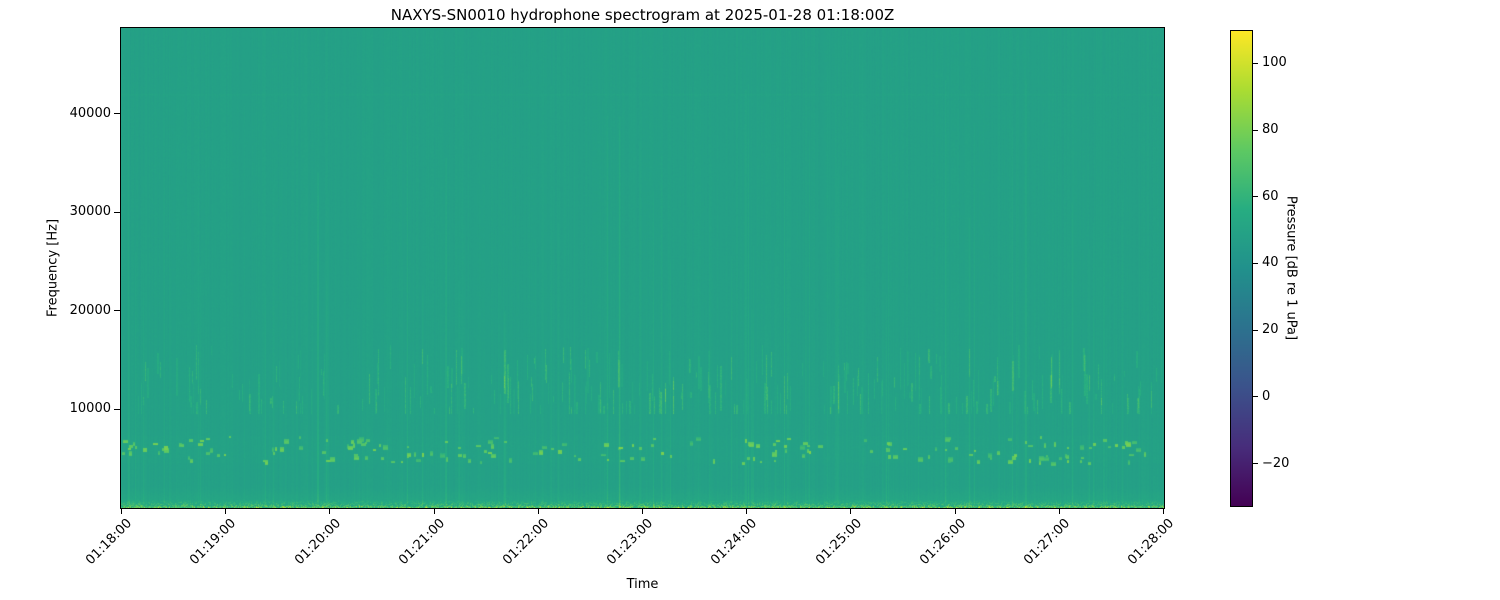  I want to click on y-tick-label: 30000, so click(90, 212).